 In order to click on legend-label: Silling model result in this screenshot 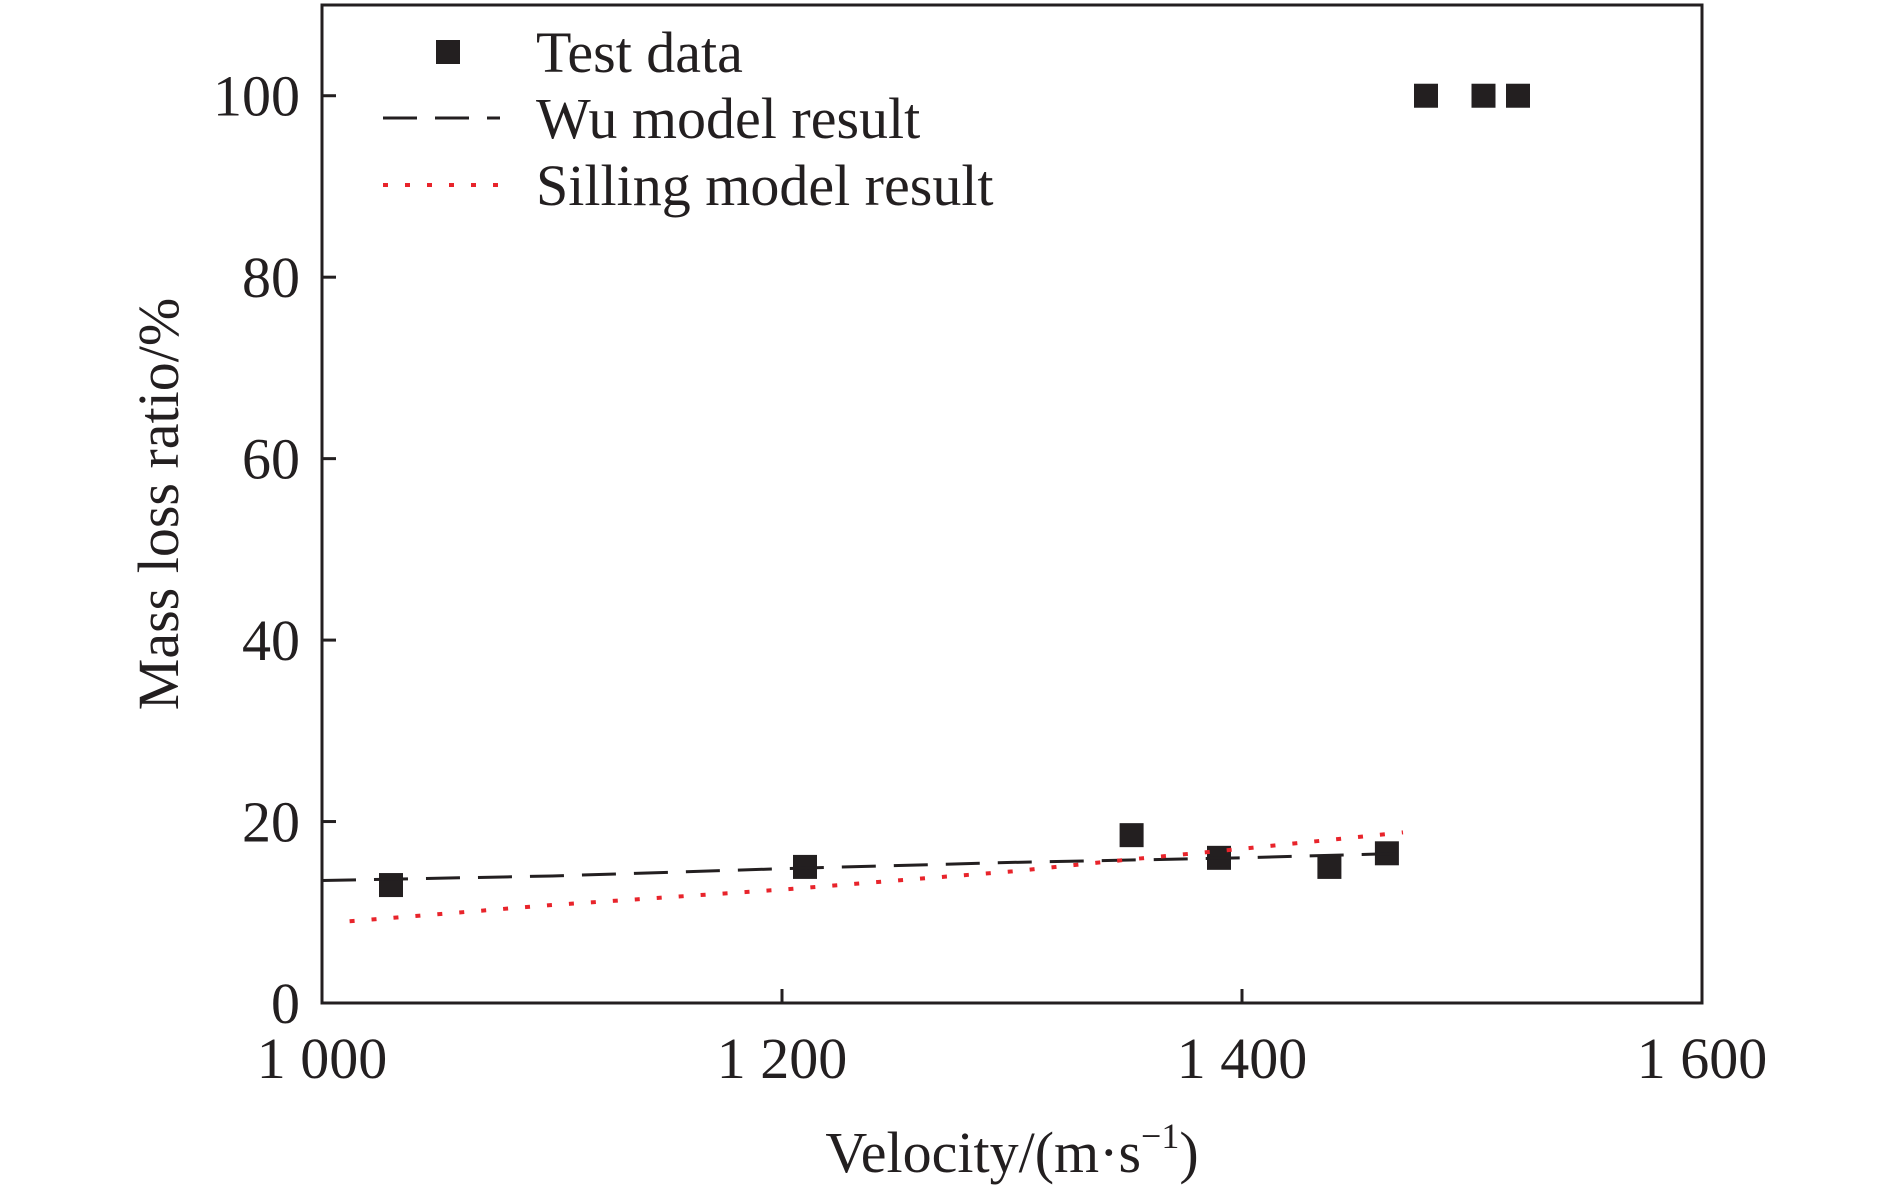, I will do `click(765, 185)`.